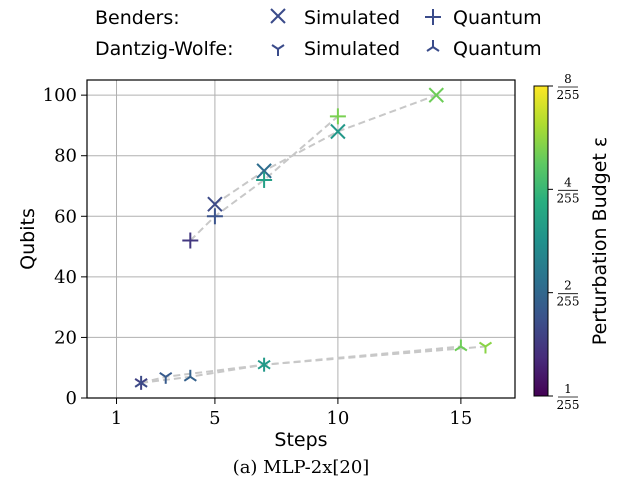  What do you see at coordinates (568, 182) in the screenshot?
I see `colorbar-tick-num: 4` at bounding box center [568, 182].